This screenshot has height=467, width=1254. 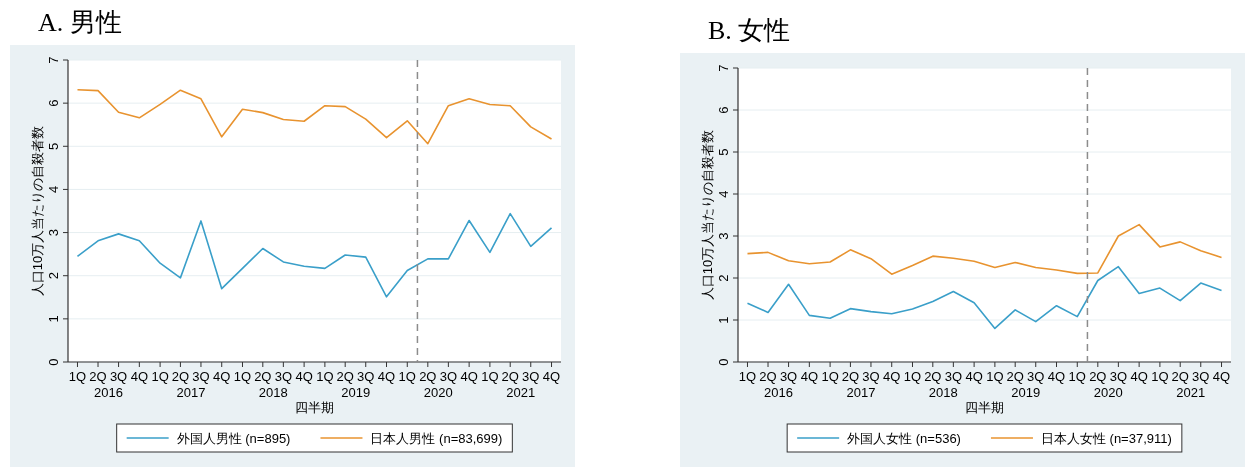 I want to click on legend-label: 外国人男性 (n=895), so click(x=233, y=438).